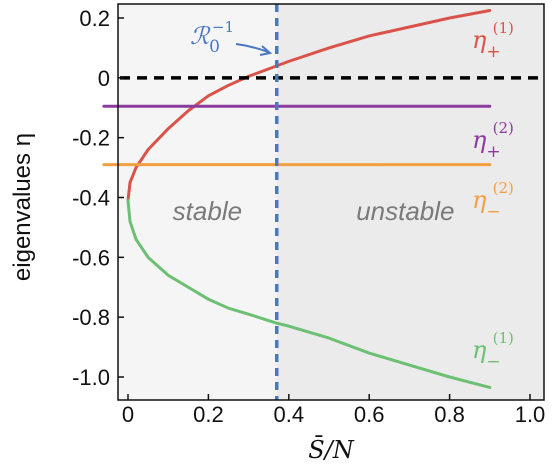 Image resolution: width=552 pixels, height=475 pixels. I want to click on x-tick-label: 0.4, so click(289, 414).